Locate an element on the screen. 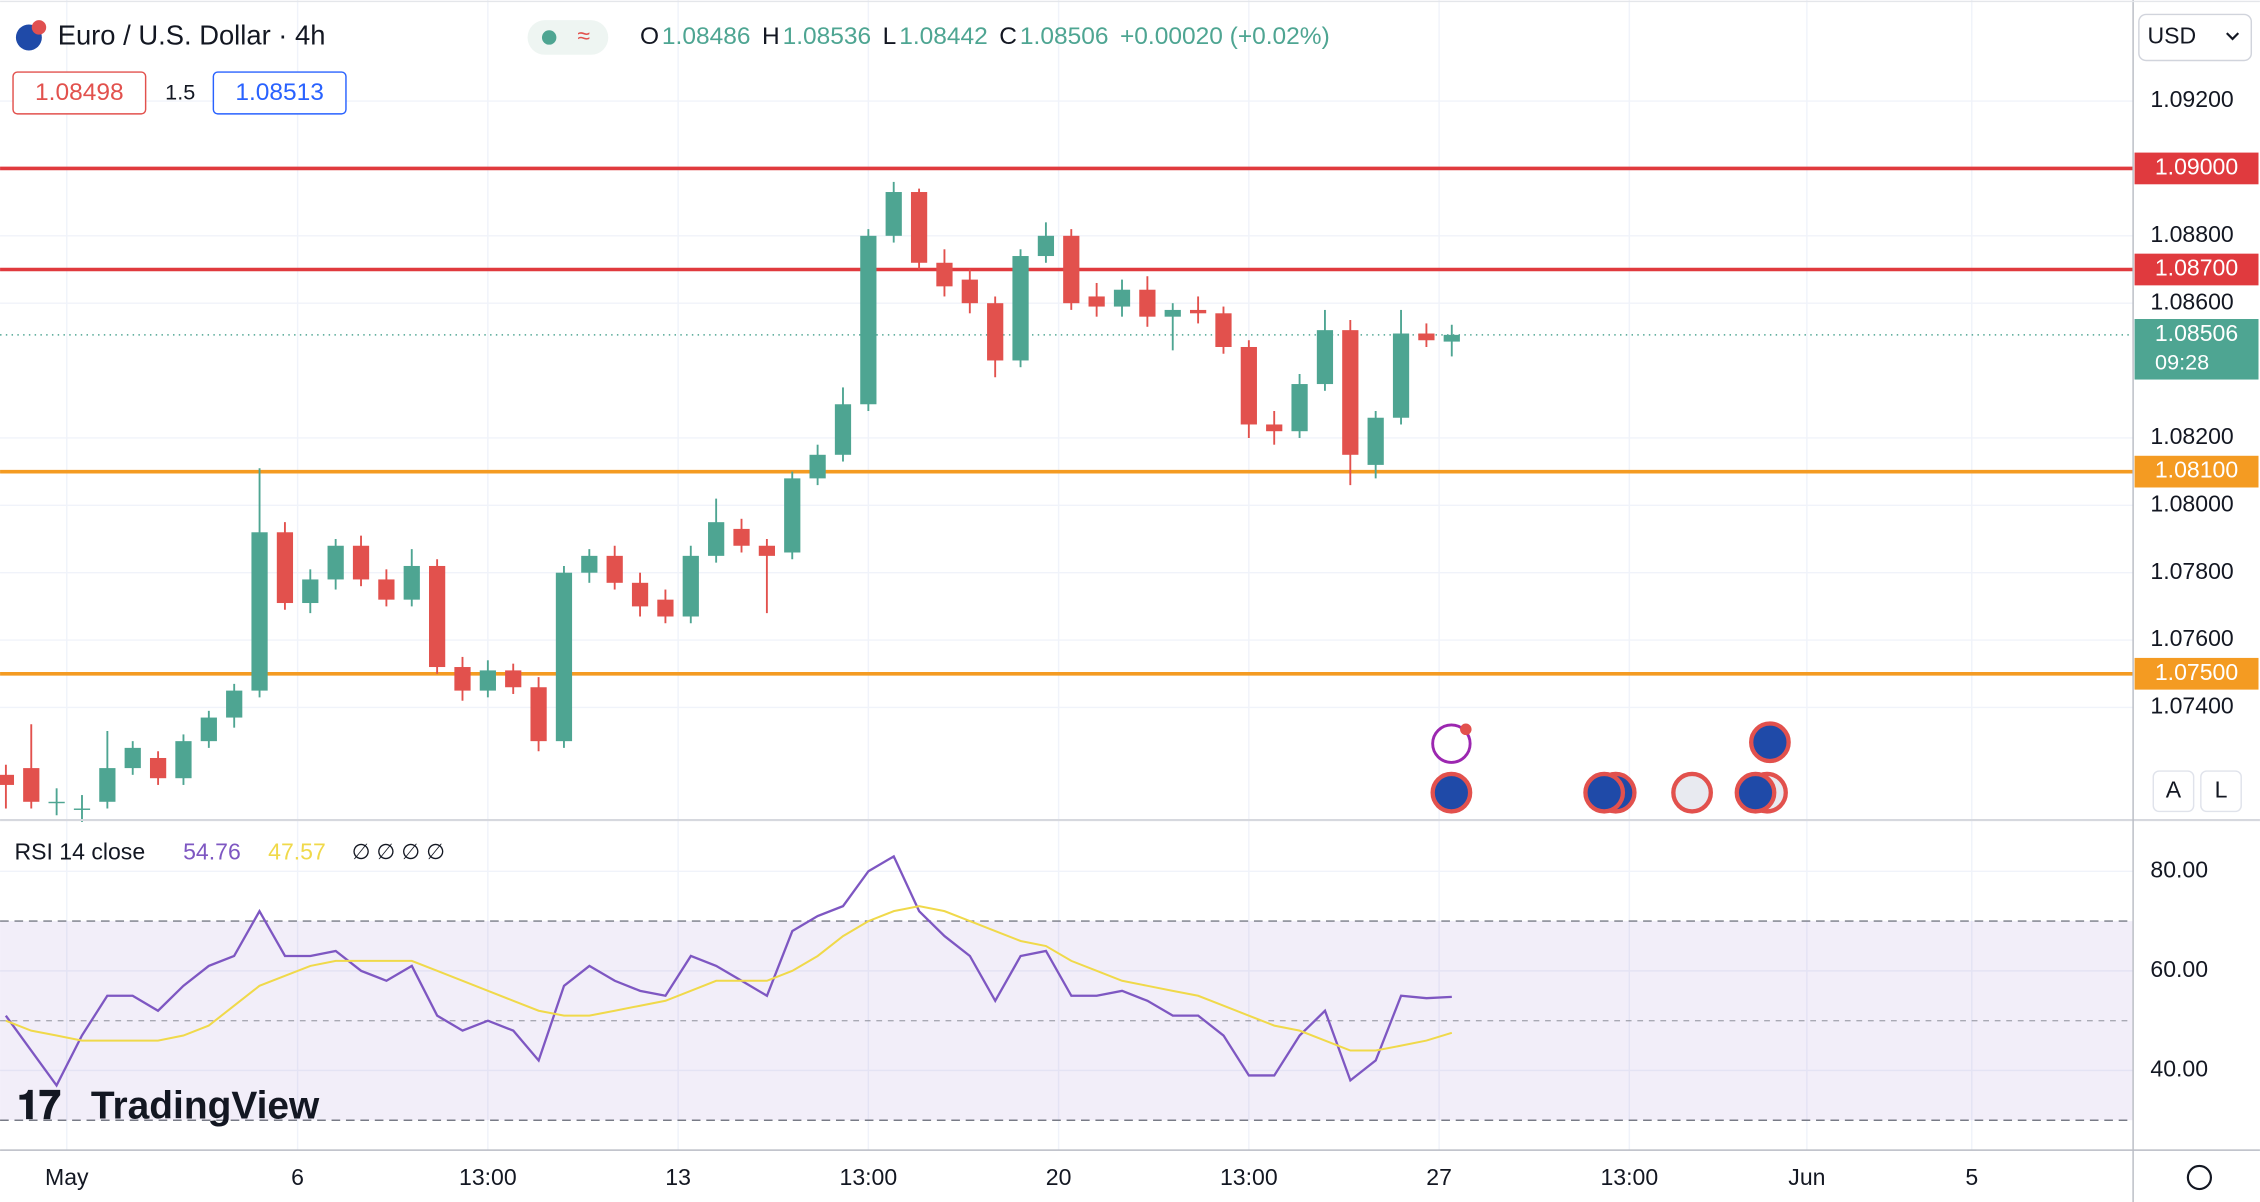  auto-button is located at coordinates (2173, 791).